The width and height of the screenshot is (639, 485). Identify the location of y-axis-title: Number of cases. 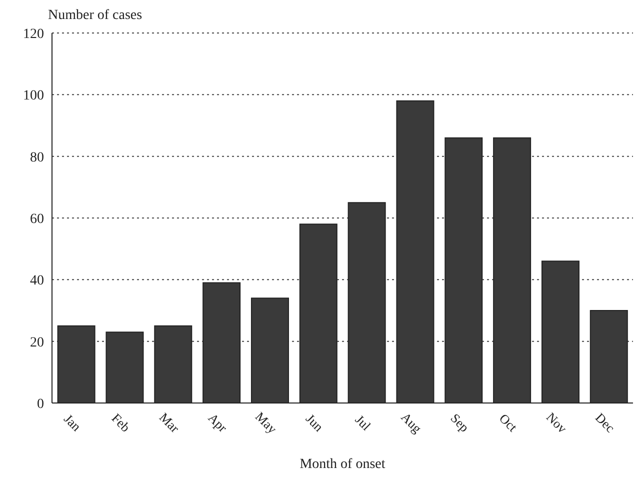
(95, 16).